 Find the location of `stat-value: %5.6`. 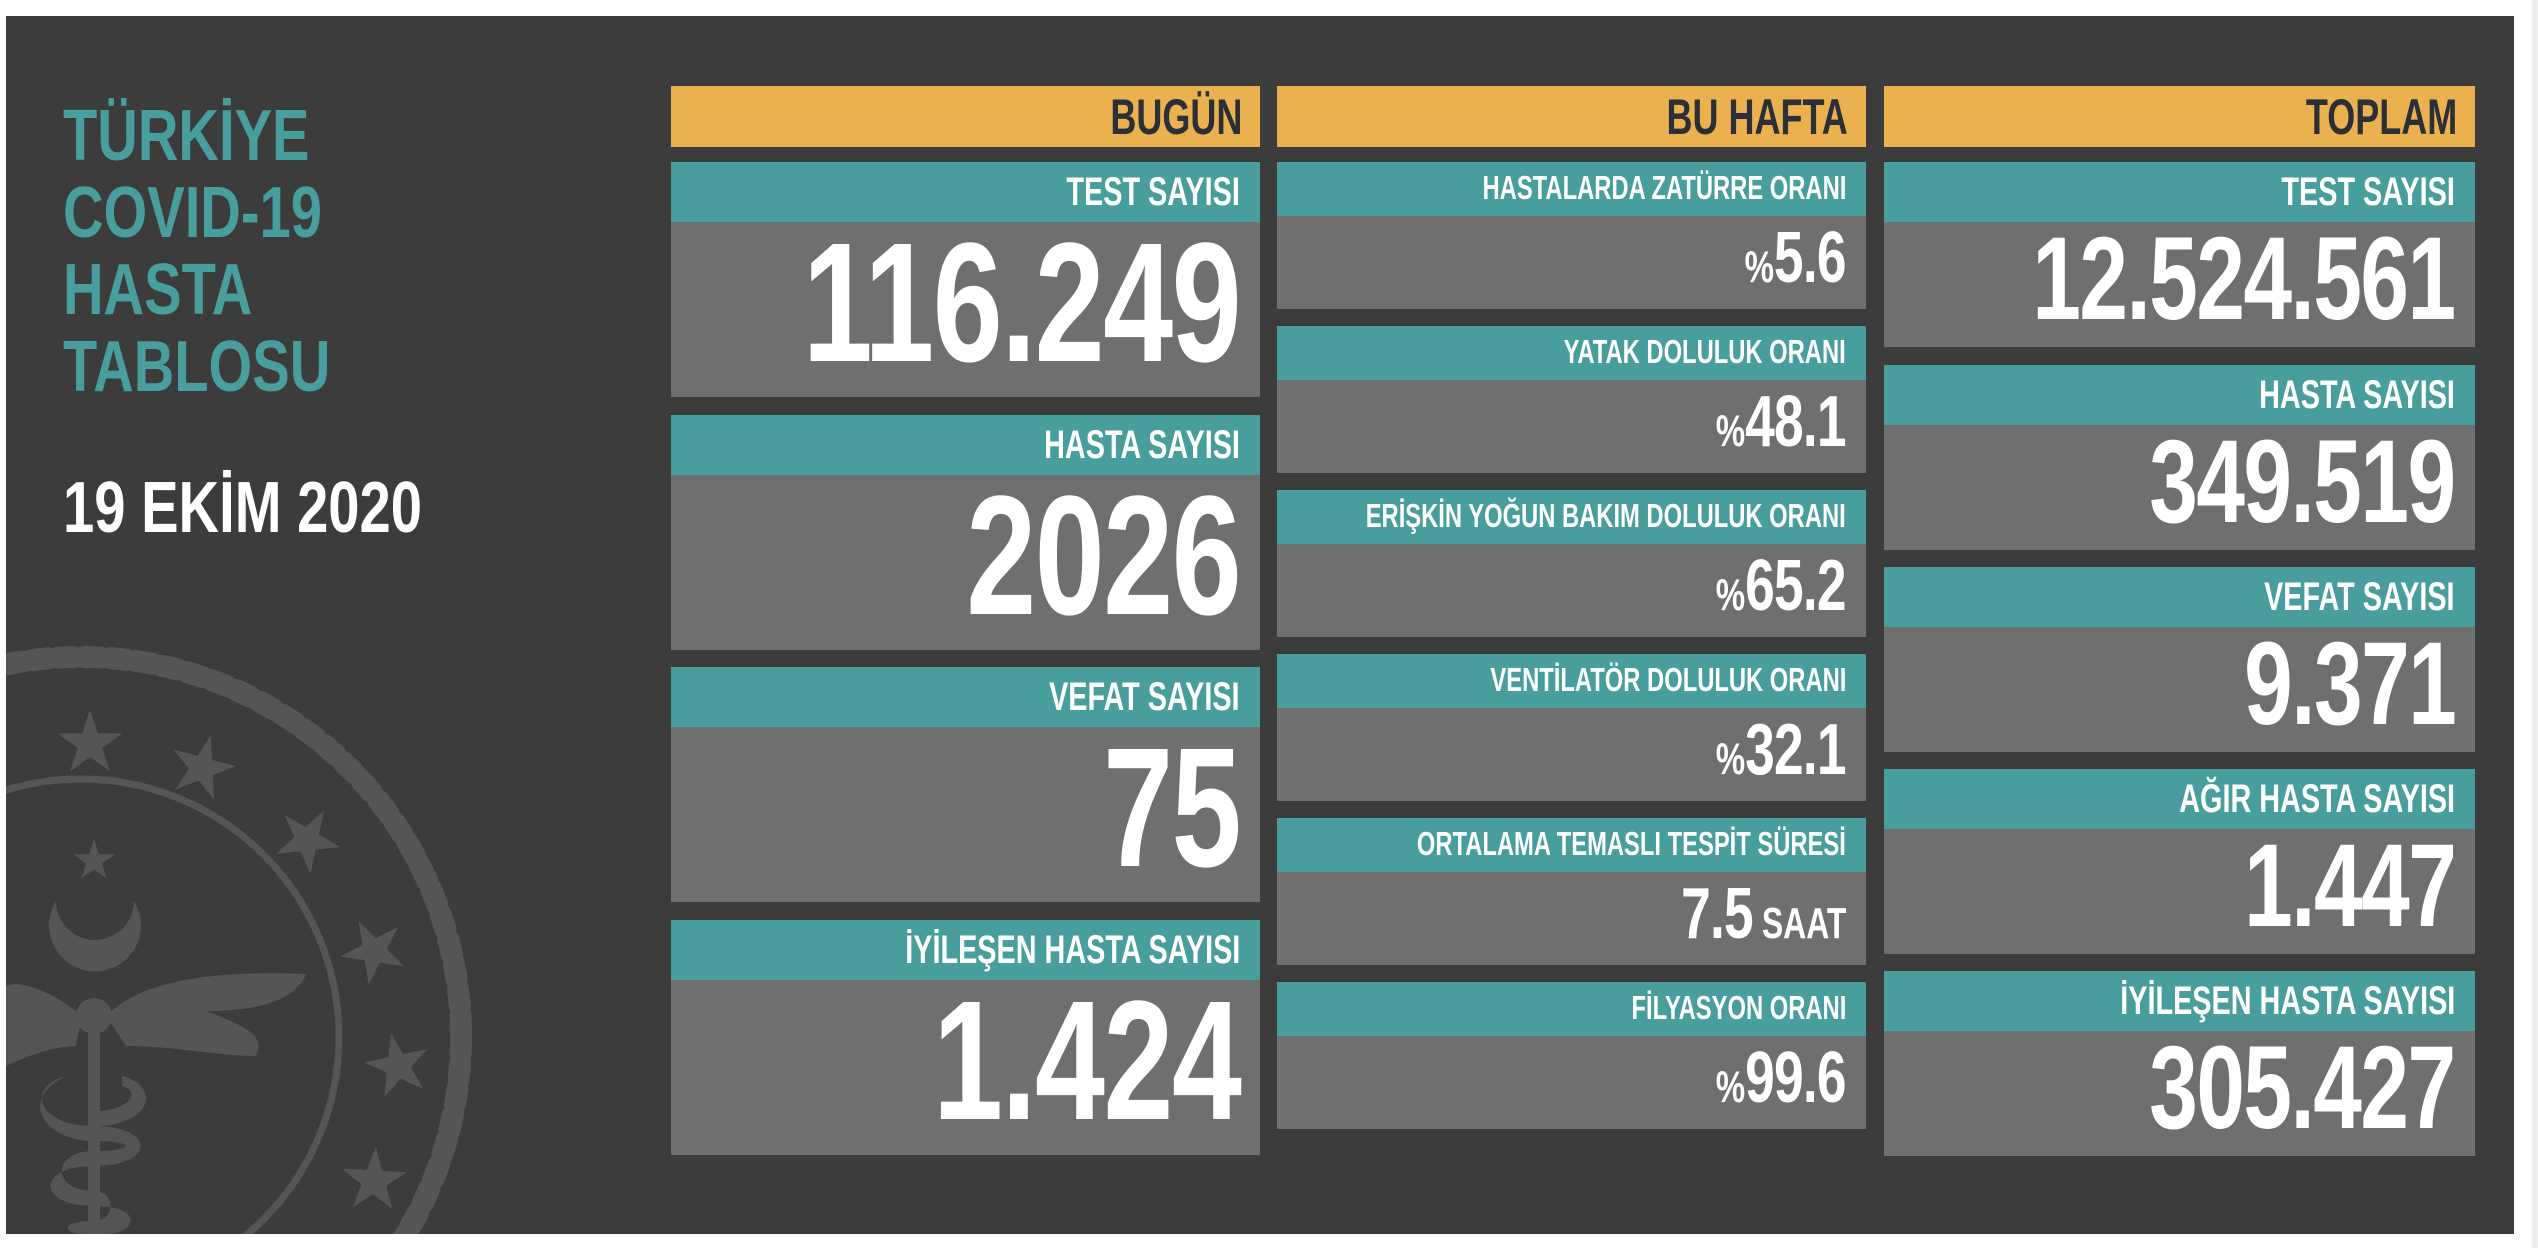

stat-value: %5.6 is located at coordinates (1795, 263).